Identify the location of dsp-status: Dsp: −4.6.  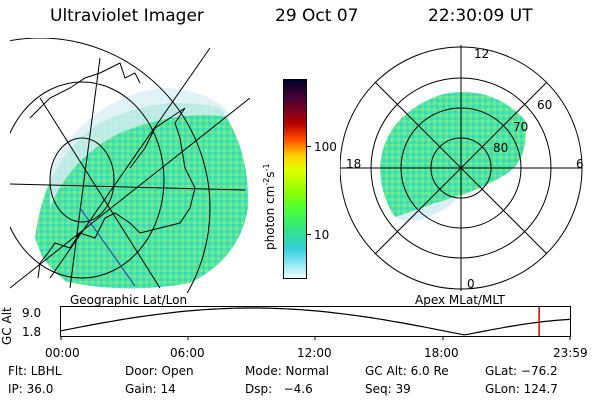
(279, 389).